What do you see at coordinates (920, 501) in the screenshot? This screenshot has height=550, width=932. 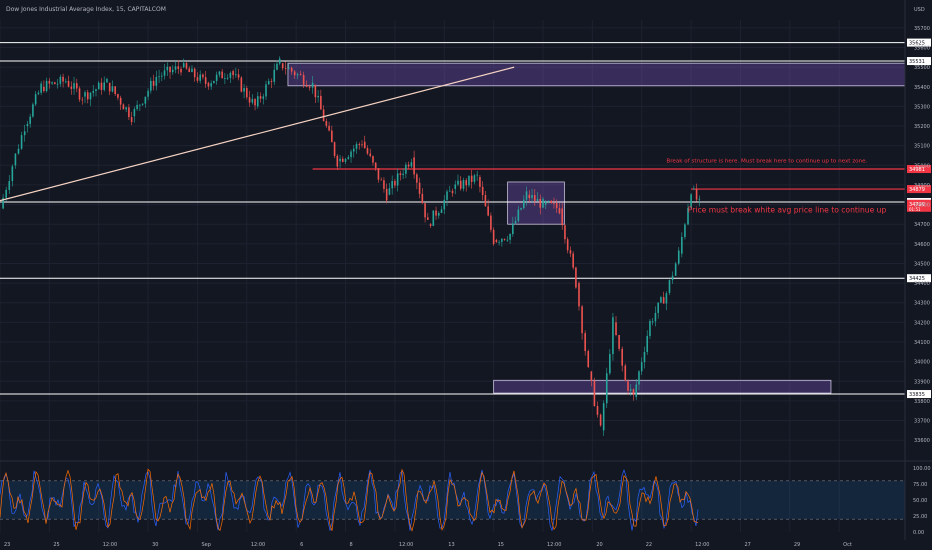 I see `indicator-tick-2: 50.00` at bounding box center [920, 501].